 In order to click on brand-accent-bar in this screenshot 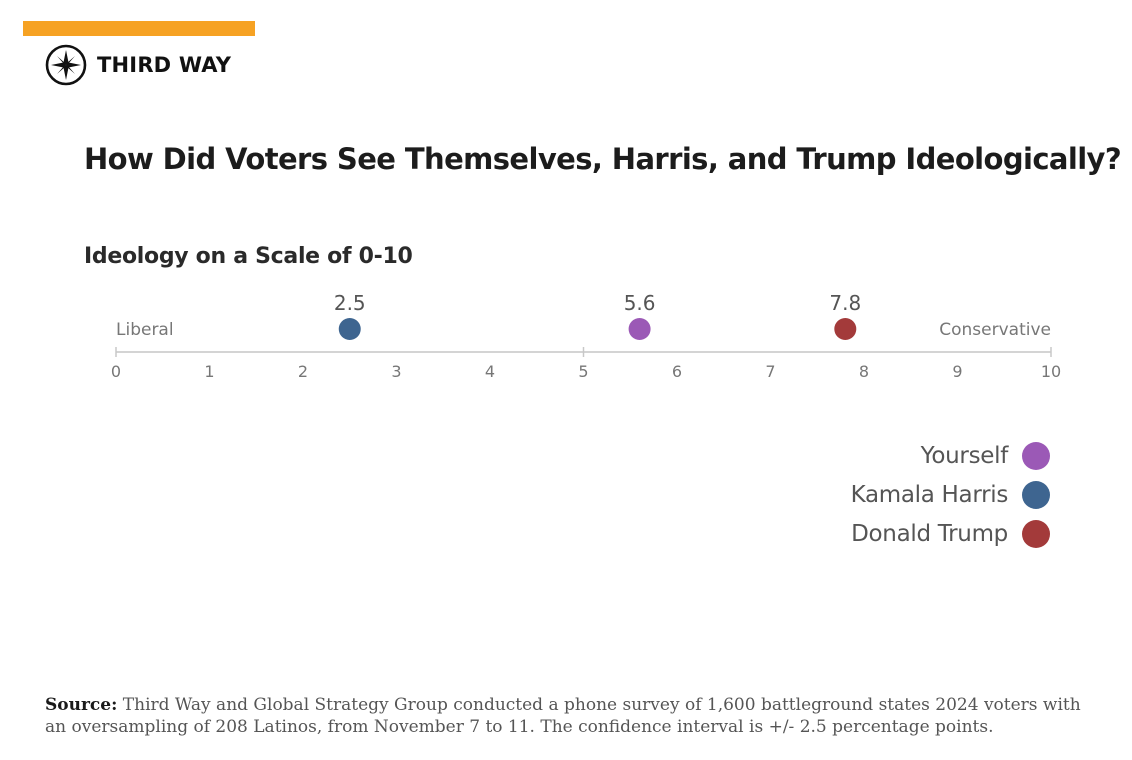, I will do `click(139, 28)`.